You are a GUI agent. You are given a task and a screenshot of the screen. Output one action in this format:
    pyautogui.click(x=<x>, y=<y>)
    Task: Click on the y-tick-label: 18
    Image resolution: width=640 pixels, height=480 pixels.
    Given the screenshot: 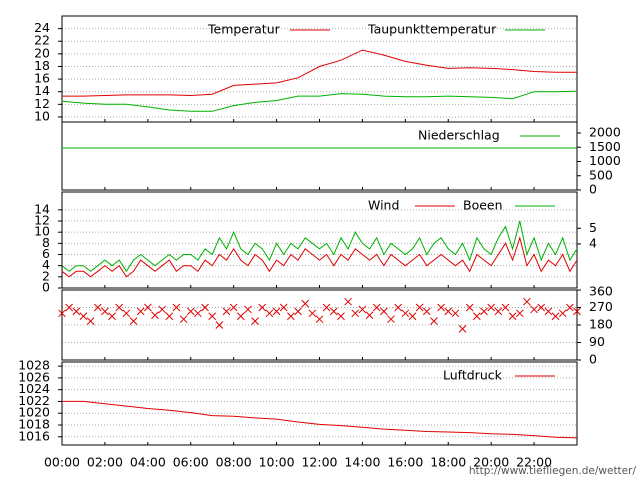 What is the action you would take?
    pyautogui.click(x=42, y=65)
    